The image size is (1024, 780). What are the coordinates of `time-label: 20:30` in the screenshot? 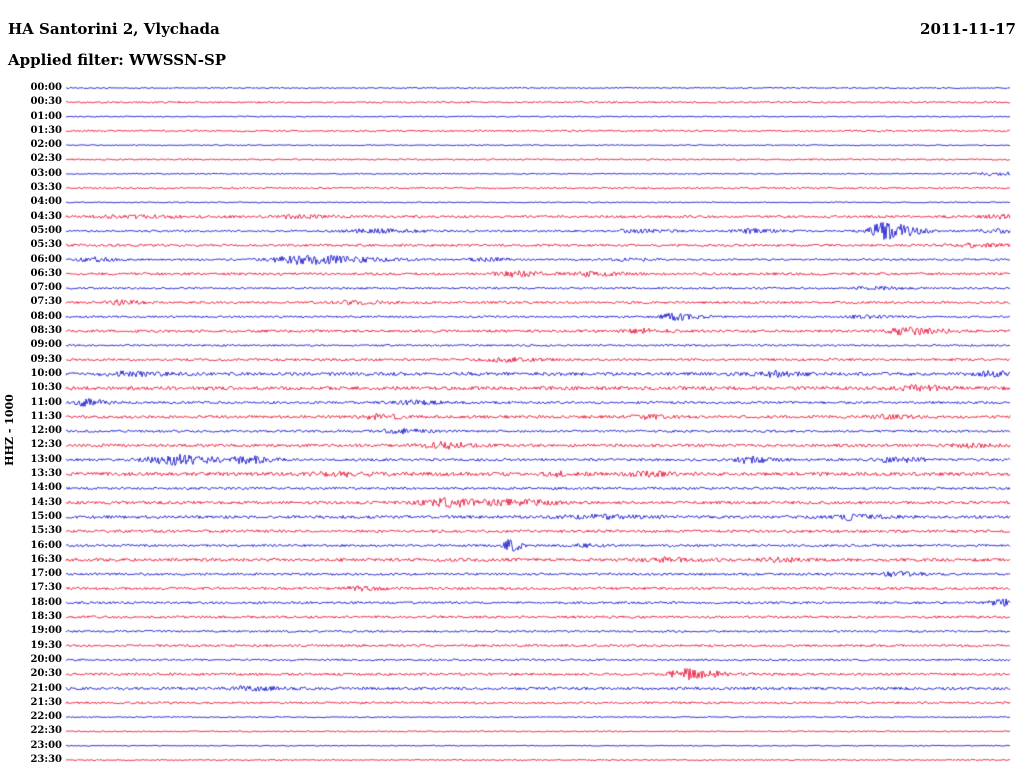 It's located at (46, 674).